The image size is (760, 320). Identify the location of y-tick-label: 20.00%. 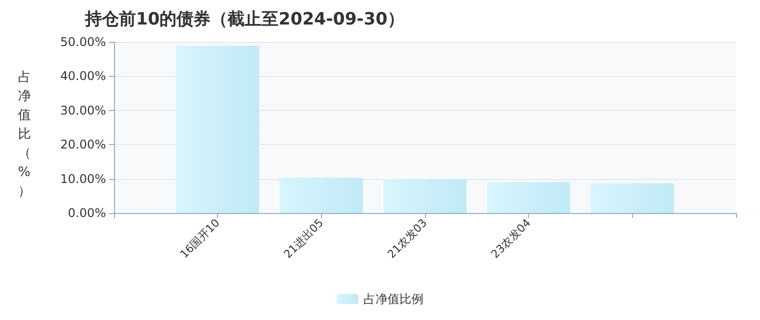
(83, 145).